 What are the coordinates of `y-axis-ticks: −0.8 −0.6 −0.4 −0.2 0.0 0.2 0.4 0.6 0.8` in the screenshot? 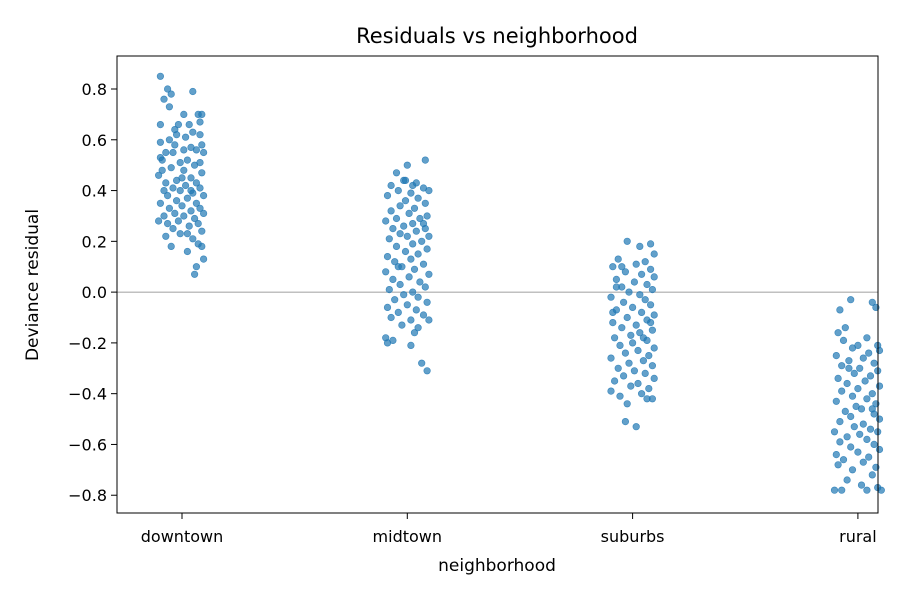 It's located at (92, 292).